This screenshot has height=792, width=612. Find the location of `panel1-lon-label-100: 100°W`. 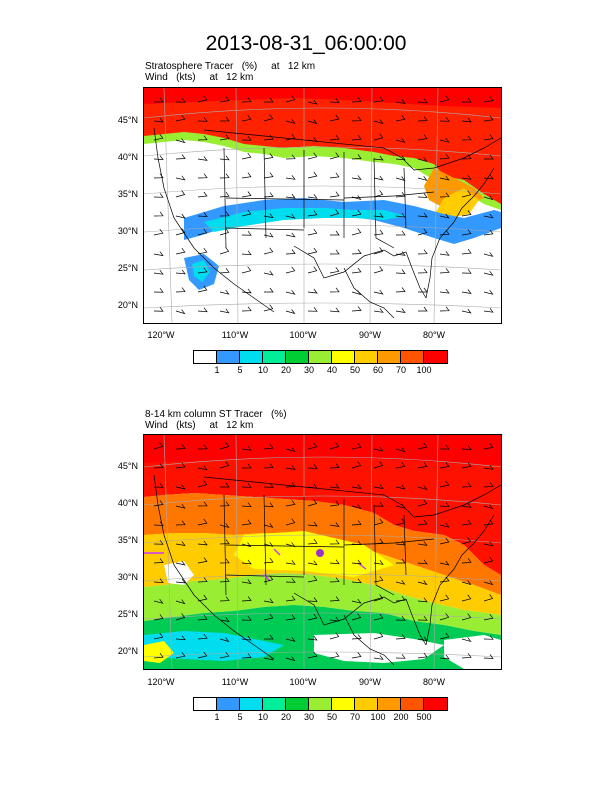

panel1-lon-label-100: 100°W is located at coordinates (303, 335).